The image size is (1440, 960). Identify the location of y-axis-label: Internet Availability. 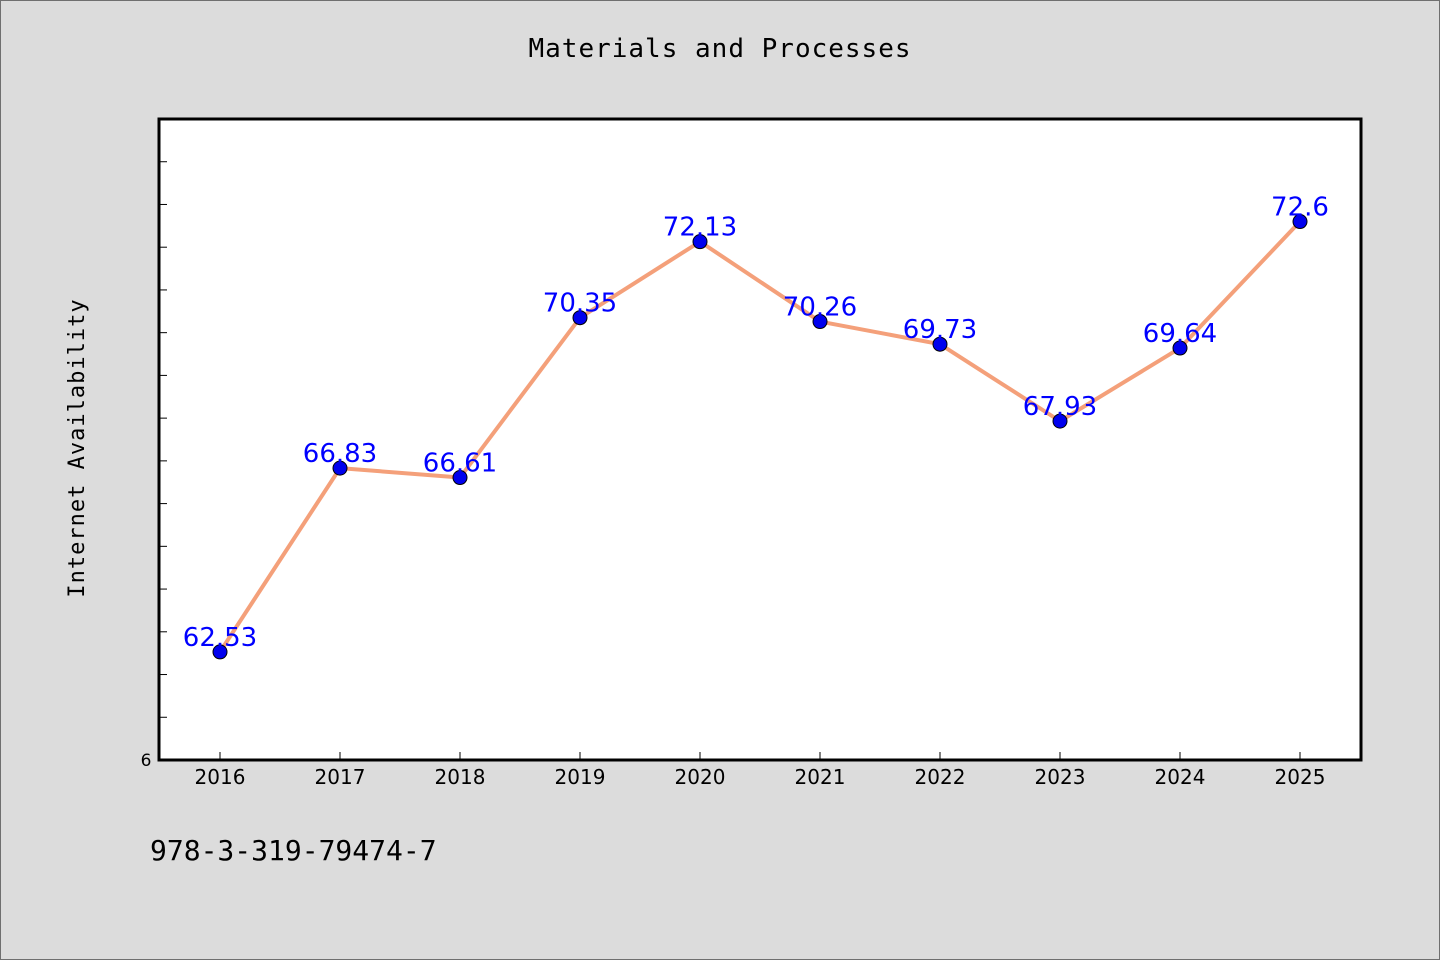
(77, 447).